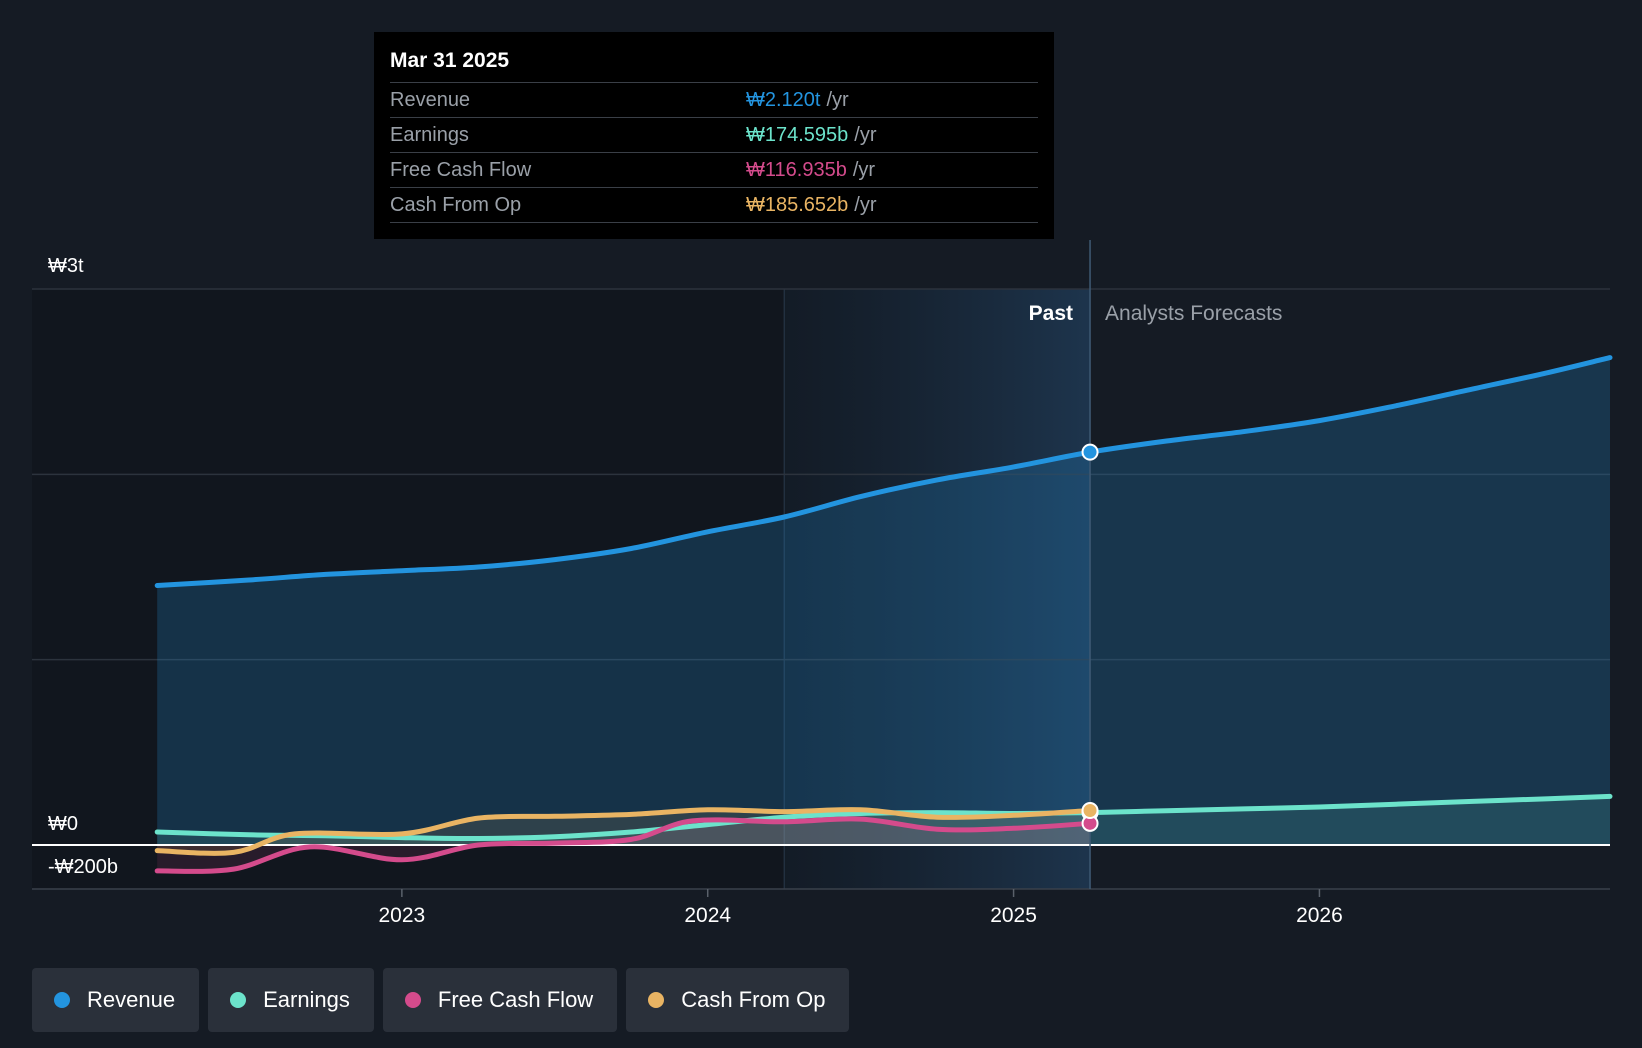 Image resolution: width=1642 pixels, height=1048 pixels. Describe the element at coordinates (456, 205) in the screenshot. I see `tooltip-label: Cash From Op` at that location.